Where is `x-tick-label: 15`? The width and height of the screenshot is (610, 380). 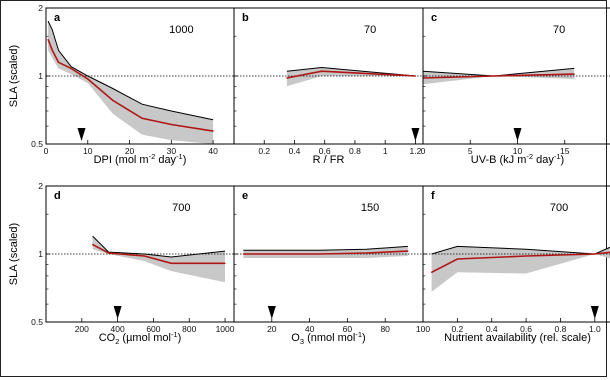
x-tick-label: 15 is located at coordinates (565, 151).